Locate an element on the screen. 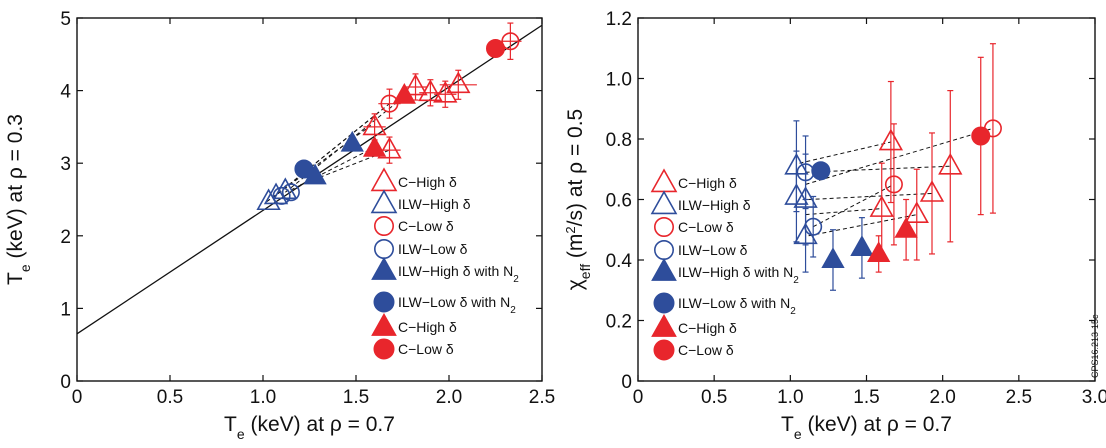 Image resolution: width=1106 pixels, height=448 pixels. y-axis-label: χeff (m2/s) at ρ = 0.5 is located at coordinates (578, 200).